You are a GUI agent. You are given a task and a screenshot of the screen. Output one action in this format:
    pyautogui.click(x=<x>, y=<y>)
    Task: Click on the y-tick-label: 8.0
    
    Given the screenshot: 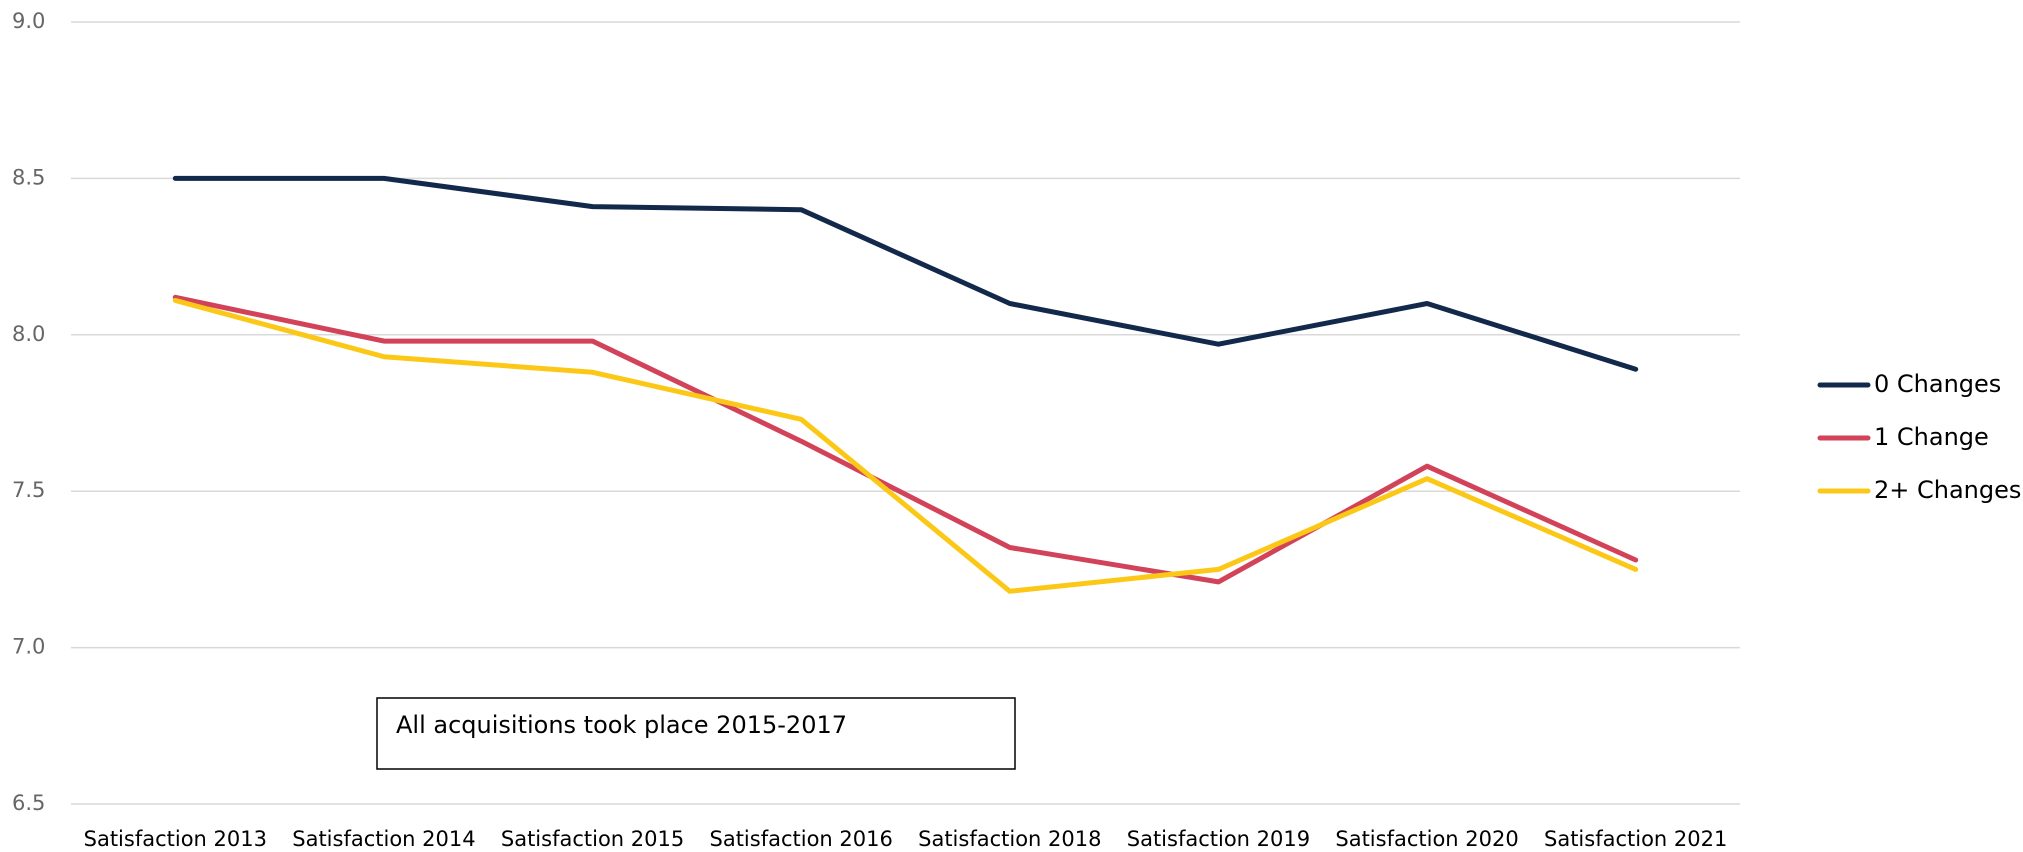 What is the action you would take?
    pyautogui.click(x=28, y=334)
    